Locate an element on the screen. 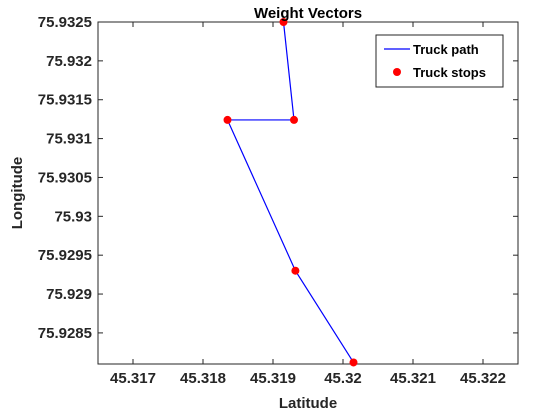  legend-label-truck-path: Truck path is located at coordinates (446, 49).